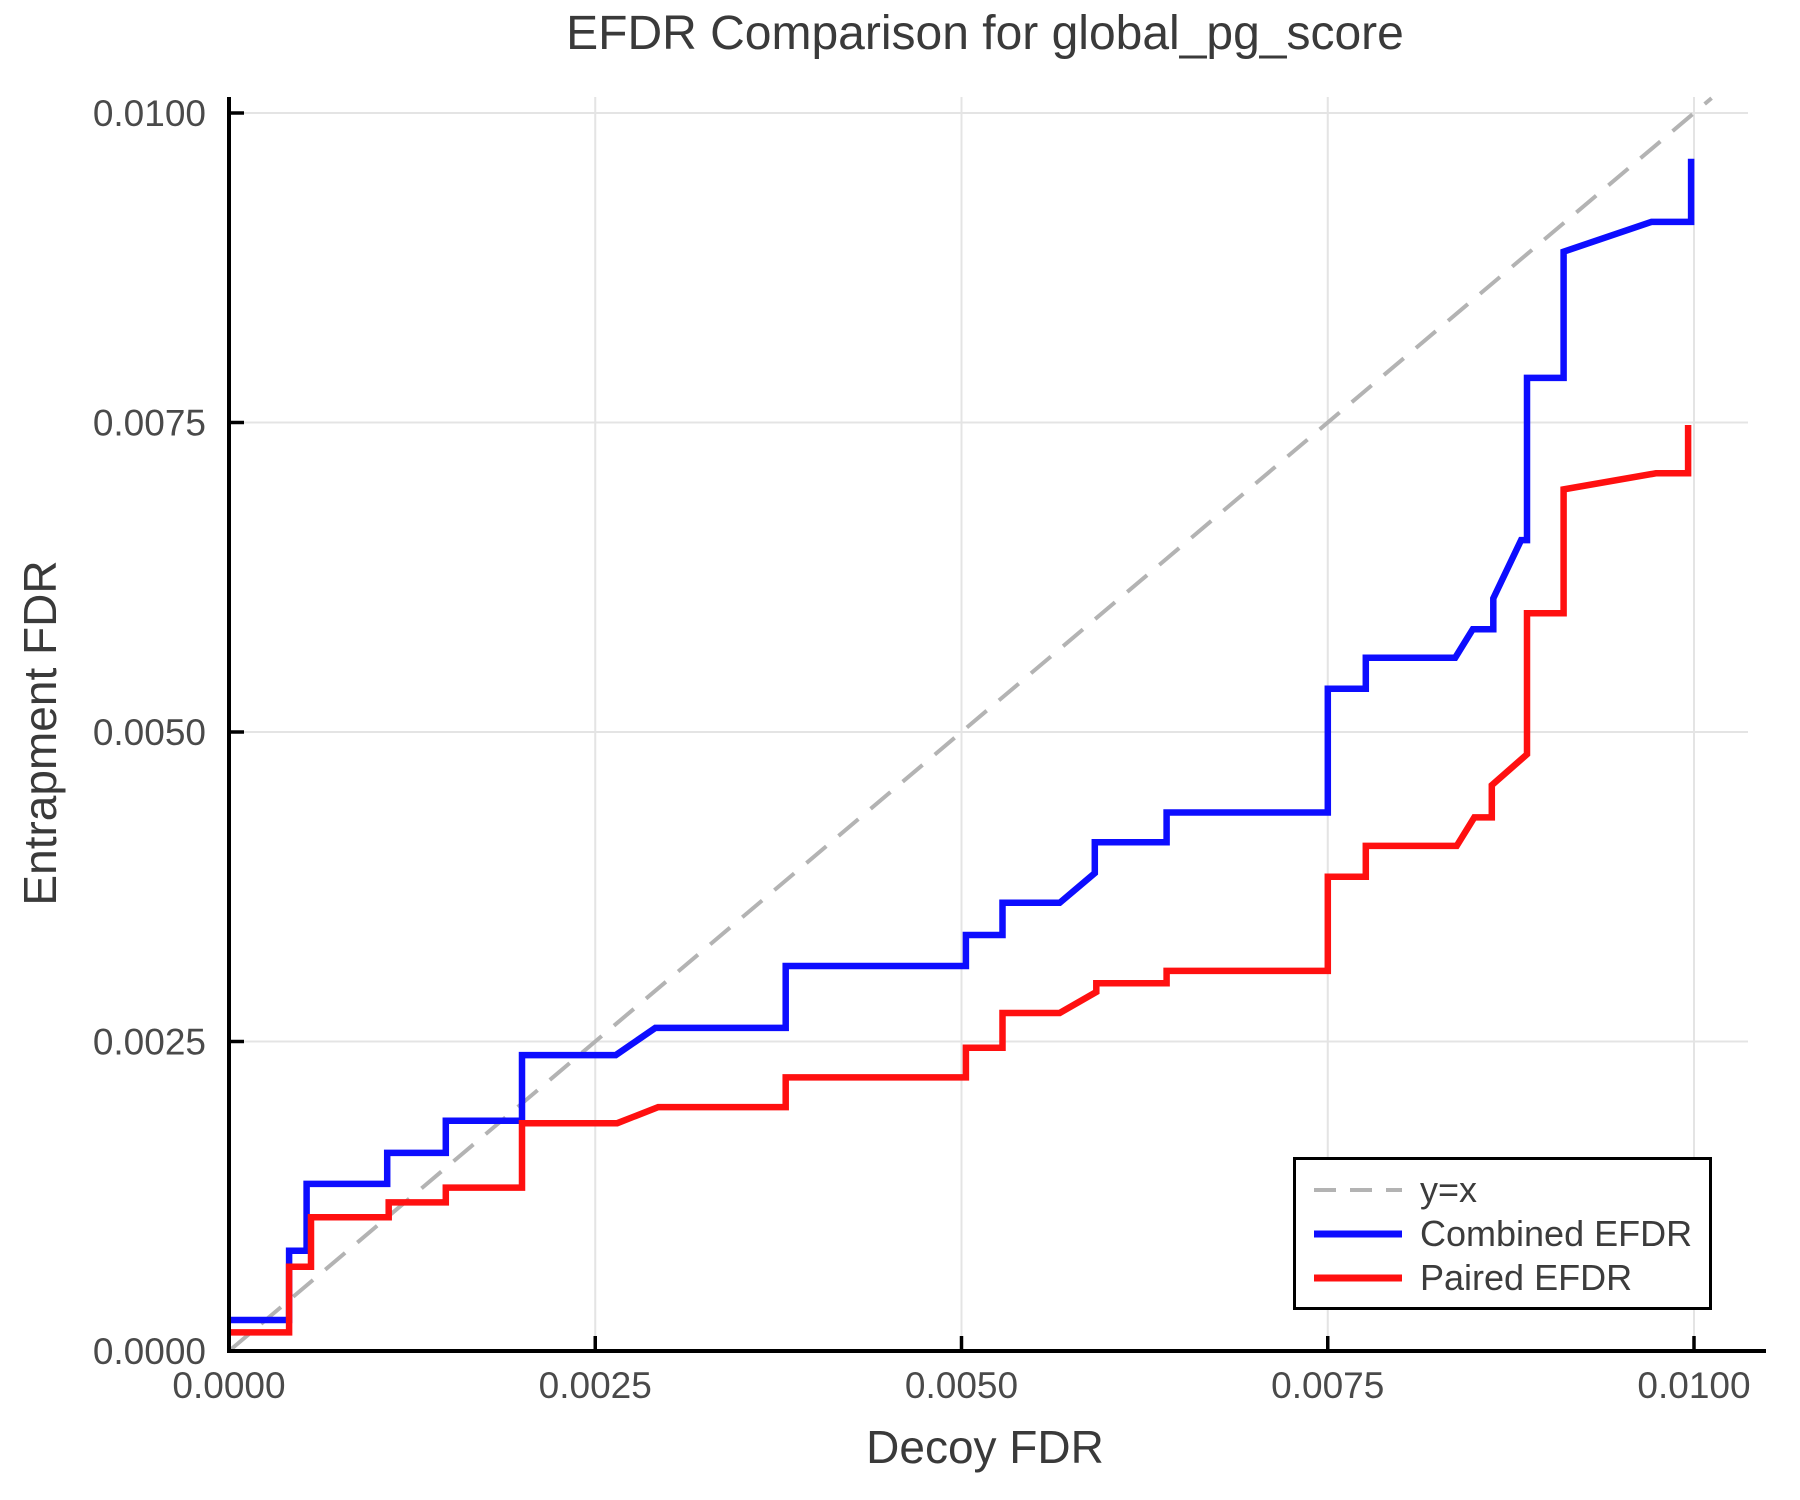 The width and height of the screenshot is (1800, 1500). What do you see at coordinates (40, 733) in the screenshot?
I see `y-axis-title: Entrapment FDR` at bounding box center [40, 733].